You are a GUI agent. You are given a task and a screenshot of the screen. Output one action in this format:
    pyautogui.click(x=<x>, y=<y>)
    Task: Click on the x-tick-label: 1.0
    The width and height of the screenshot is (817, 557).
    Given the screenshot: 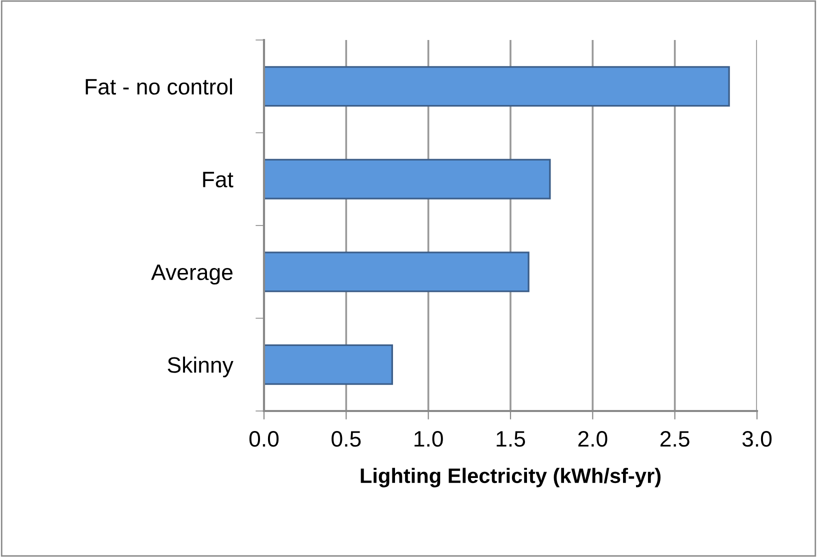 What is the action you would take?
    pyautogui.click(x=428, y=439)
    